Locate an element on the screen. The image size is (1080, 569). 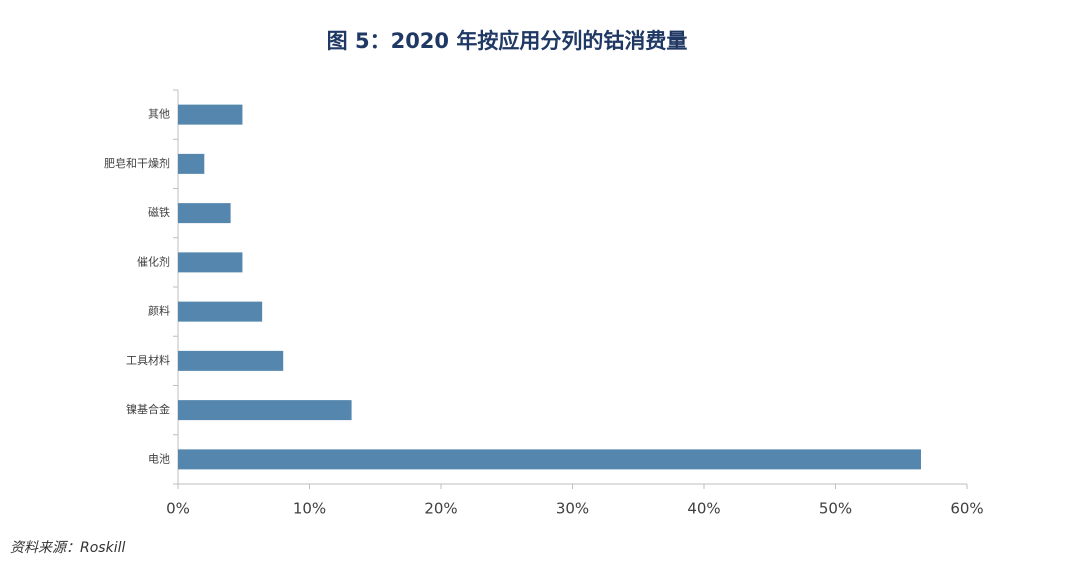
chart-title: 图 5：2020 年按应用分列的钴消费量 is located at coordinates (507, 41).